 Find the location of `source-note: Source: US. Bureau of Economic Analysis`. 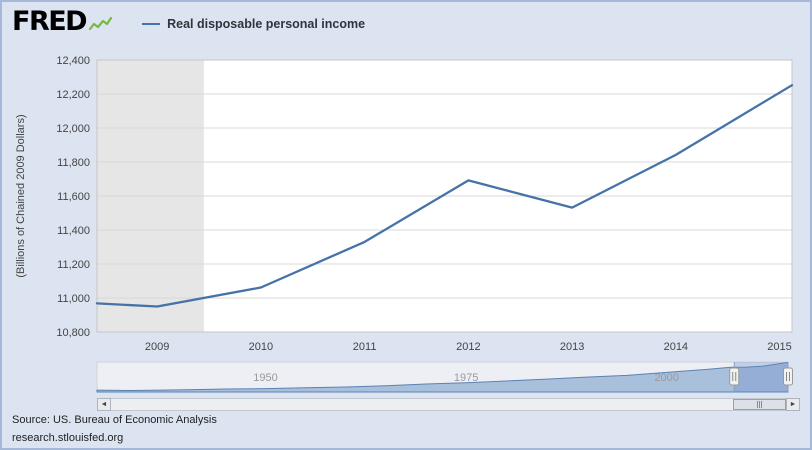

source-note: Source: US. Bureau of Economic Analysis is located at coordinates (114, 420).